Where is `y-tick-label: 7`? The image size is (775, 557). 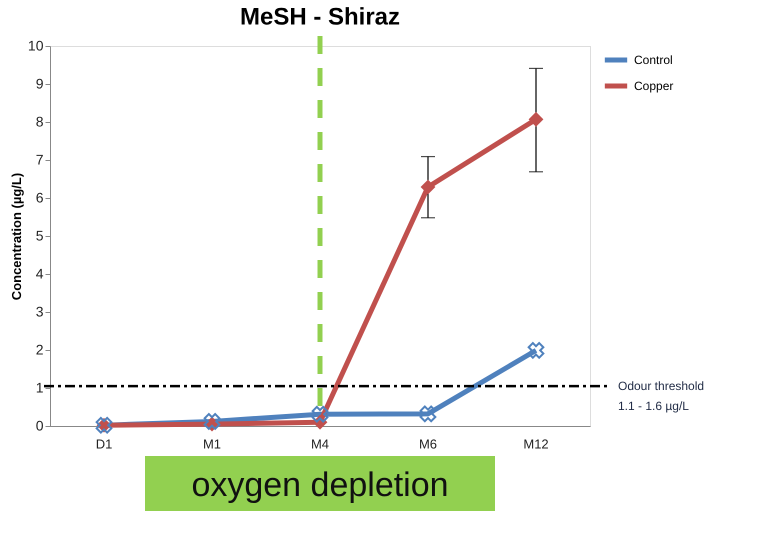 y-tick-label: 7 is located at coordinates (40, 160).